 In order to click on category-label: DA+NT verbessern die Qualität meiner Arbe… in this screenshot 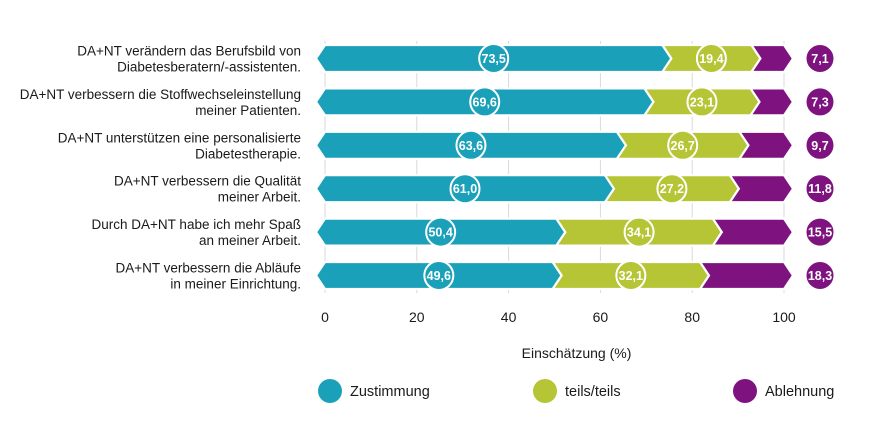, I will do `click(207, 189)`.